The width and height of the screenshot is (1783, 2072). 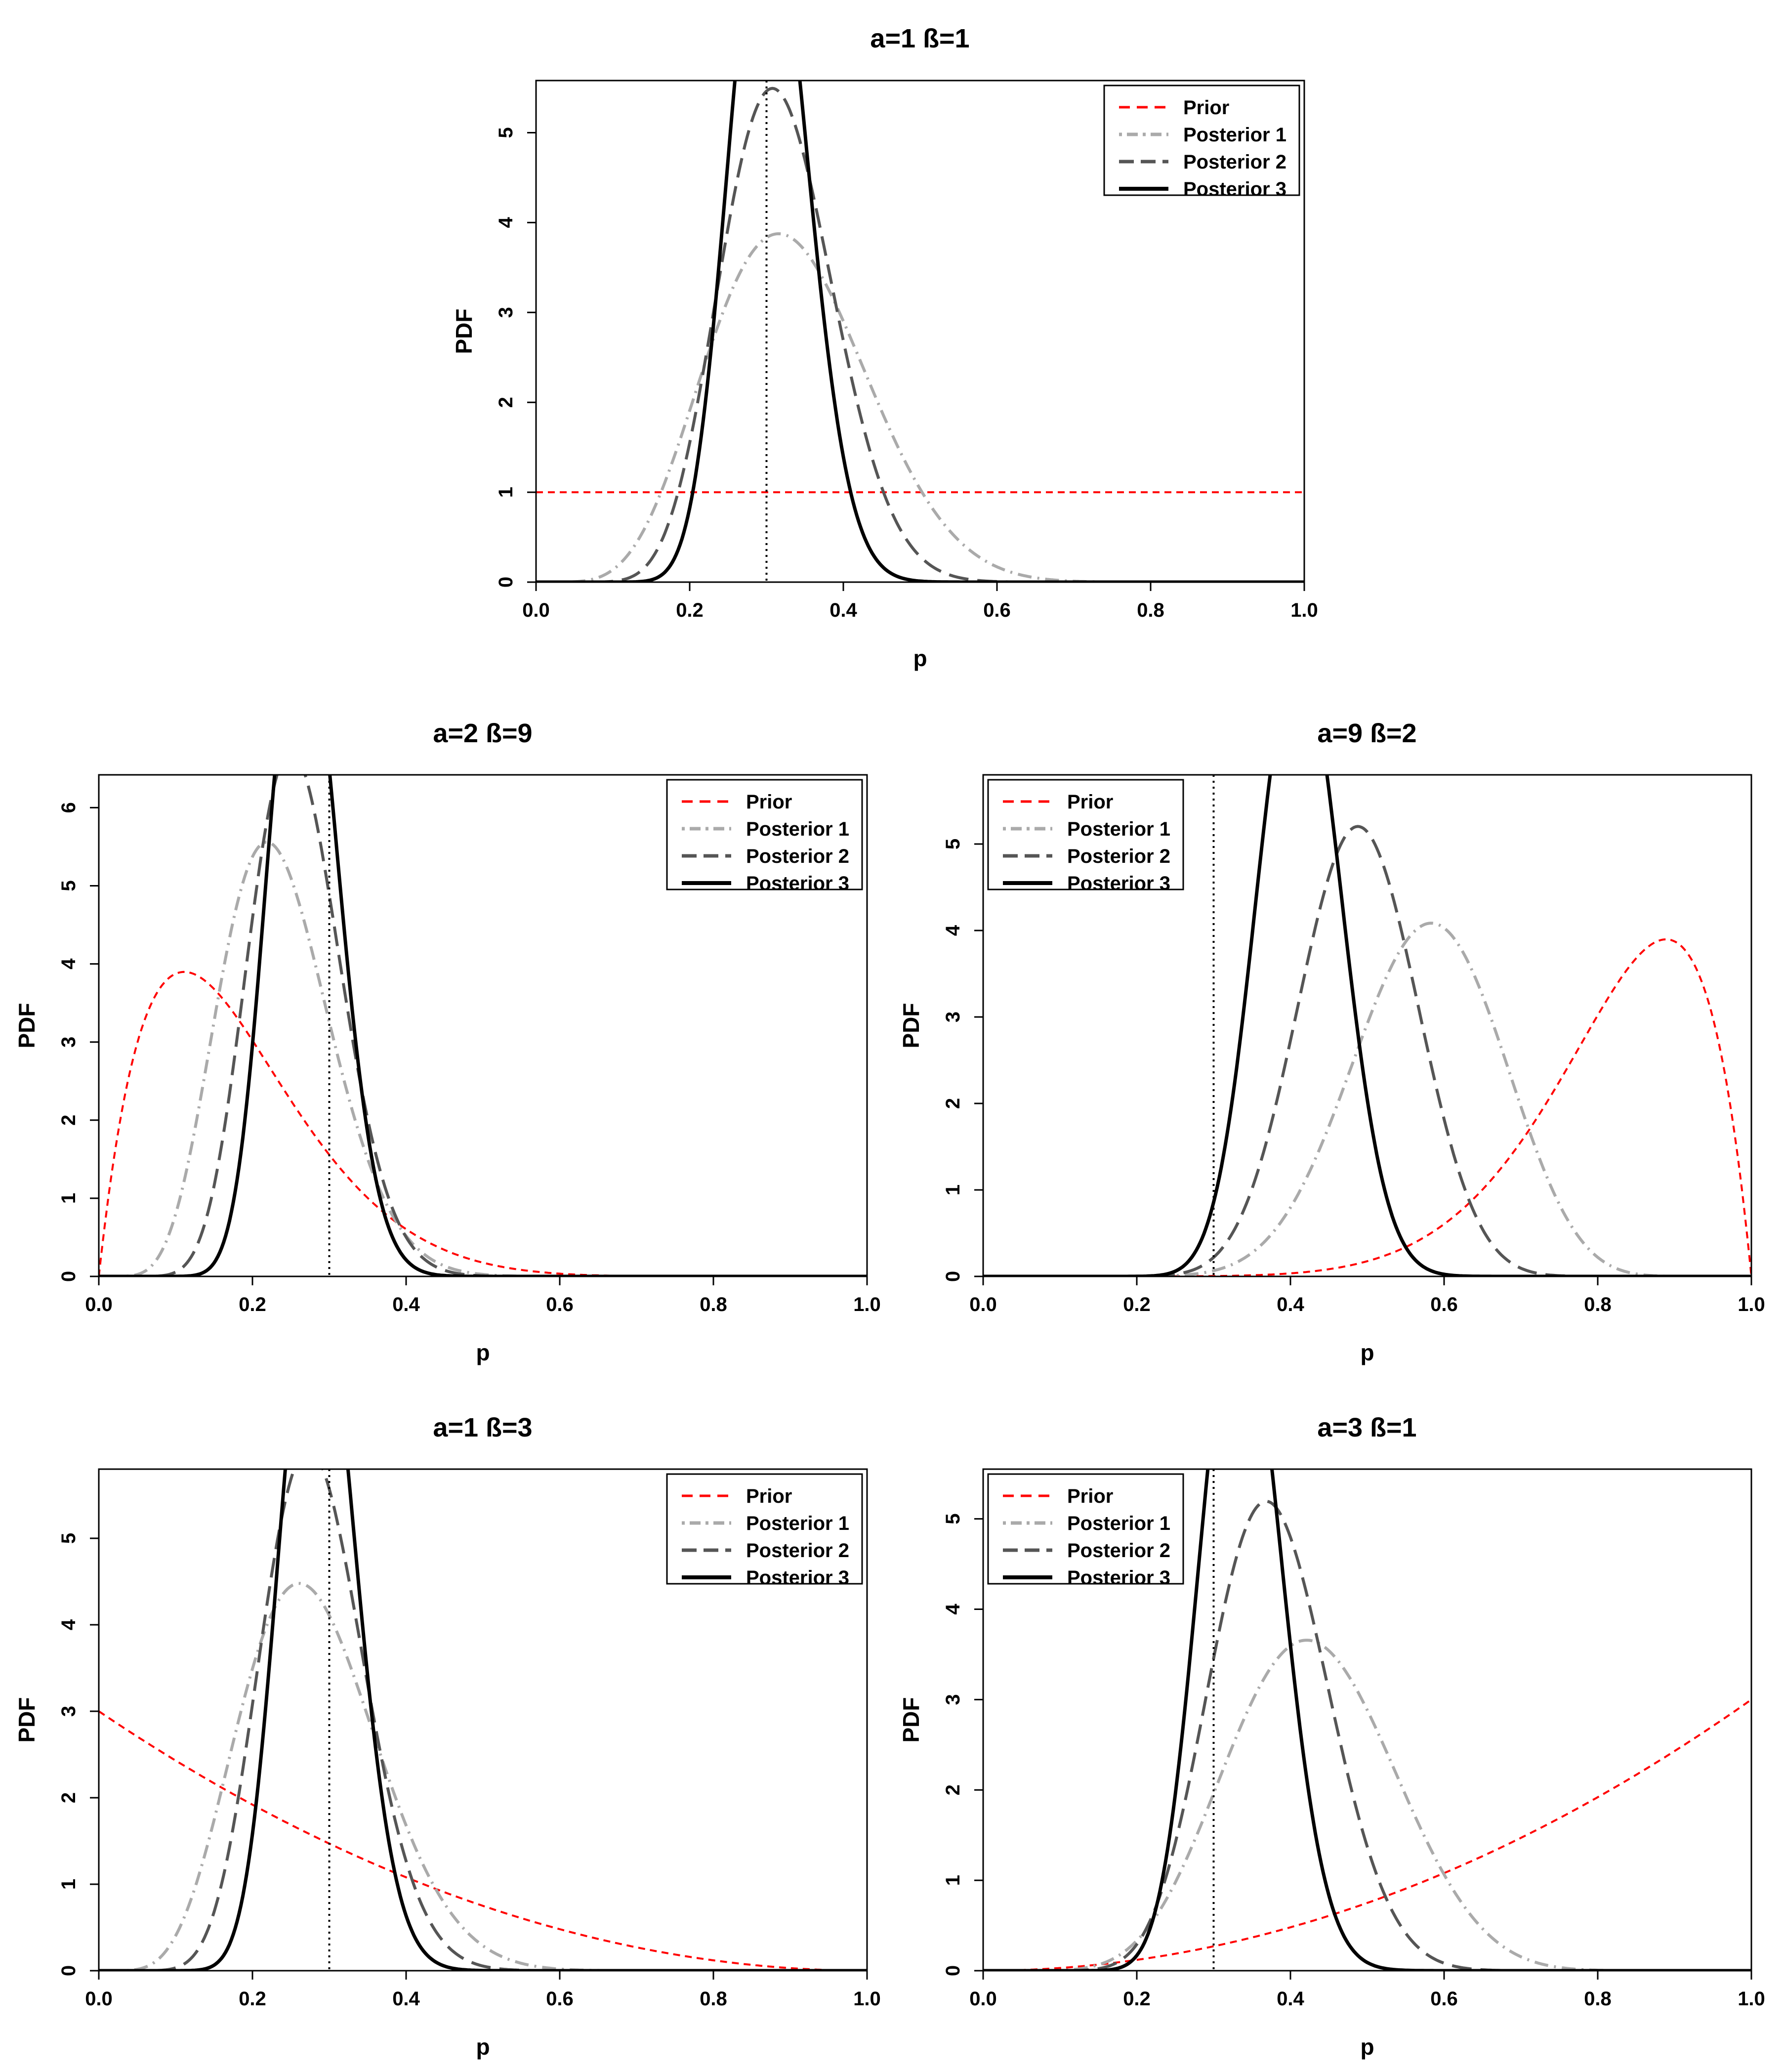 I want to click on chart-title: a=1 ß=3, so click(x=482, y=1427).